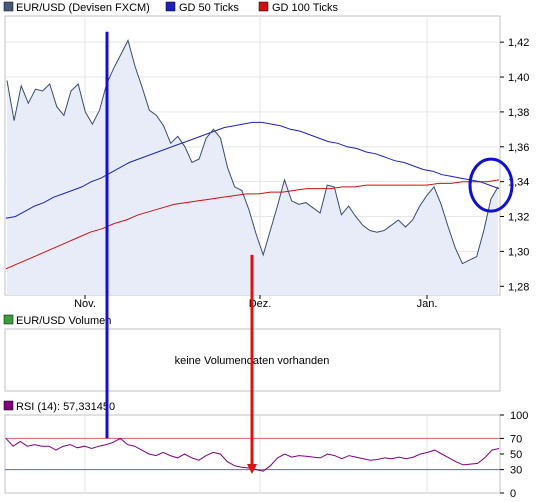  I want to click on price-xtick-label-2: Jan., so click(427, 304).